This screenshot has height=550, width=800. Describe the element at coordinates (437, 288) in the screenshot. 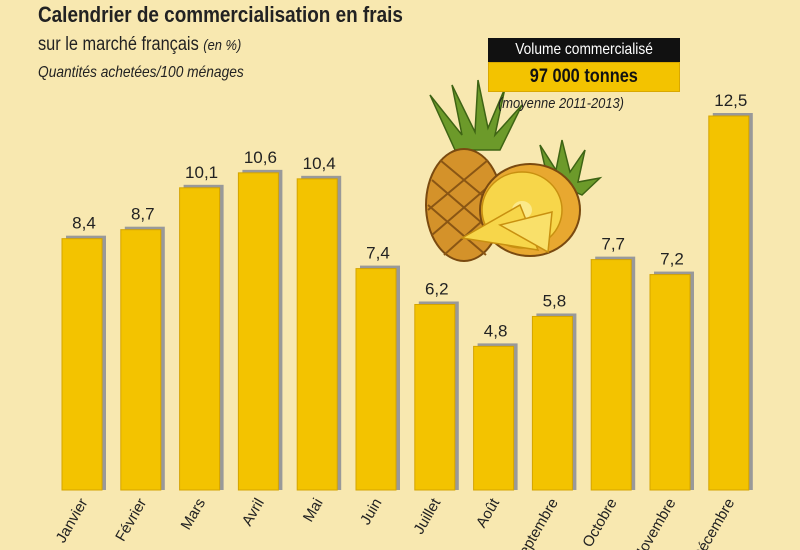

I see `bar-value-label: 6,2` at that location.